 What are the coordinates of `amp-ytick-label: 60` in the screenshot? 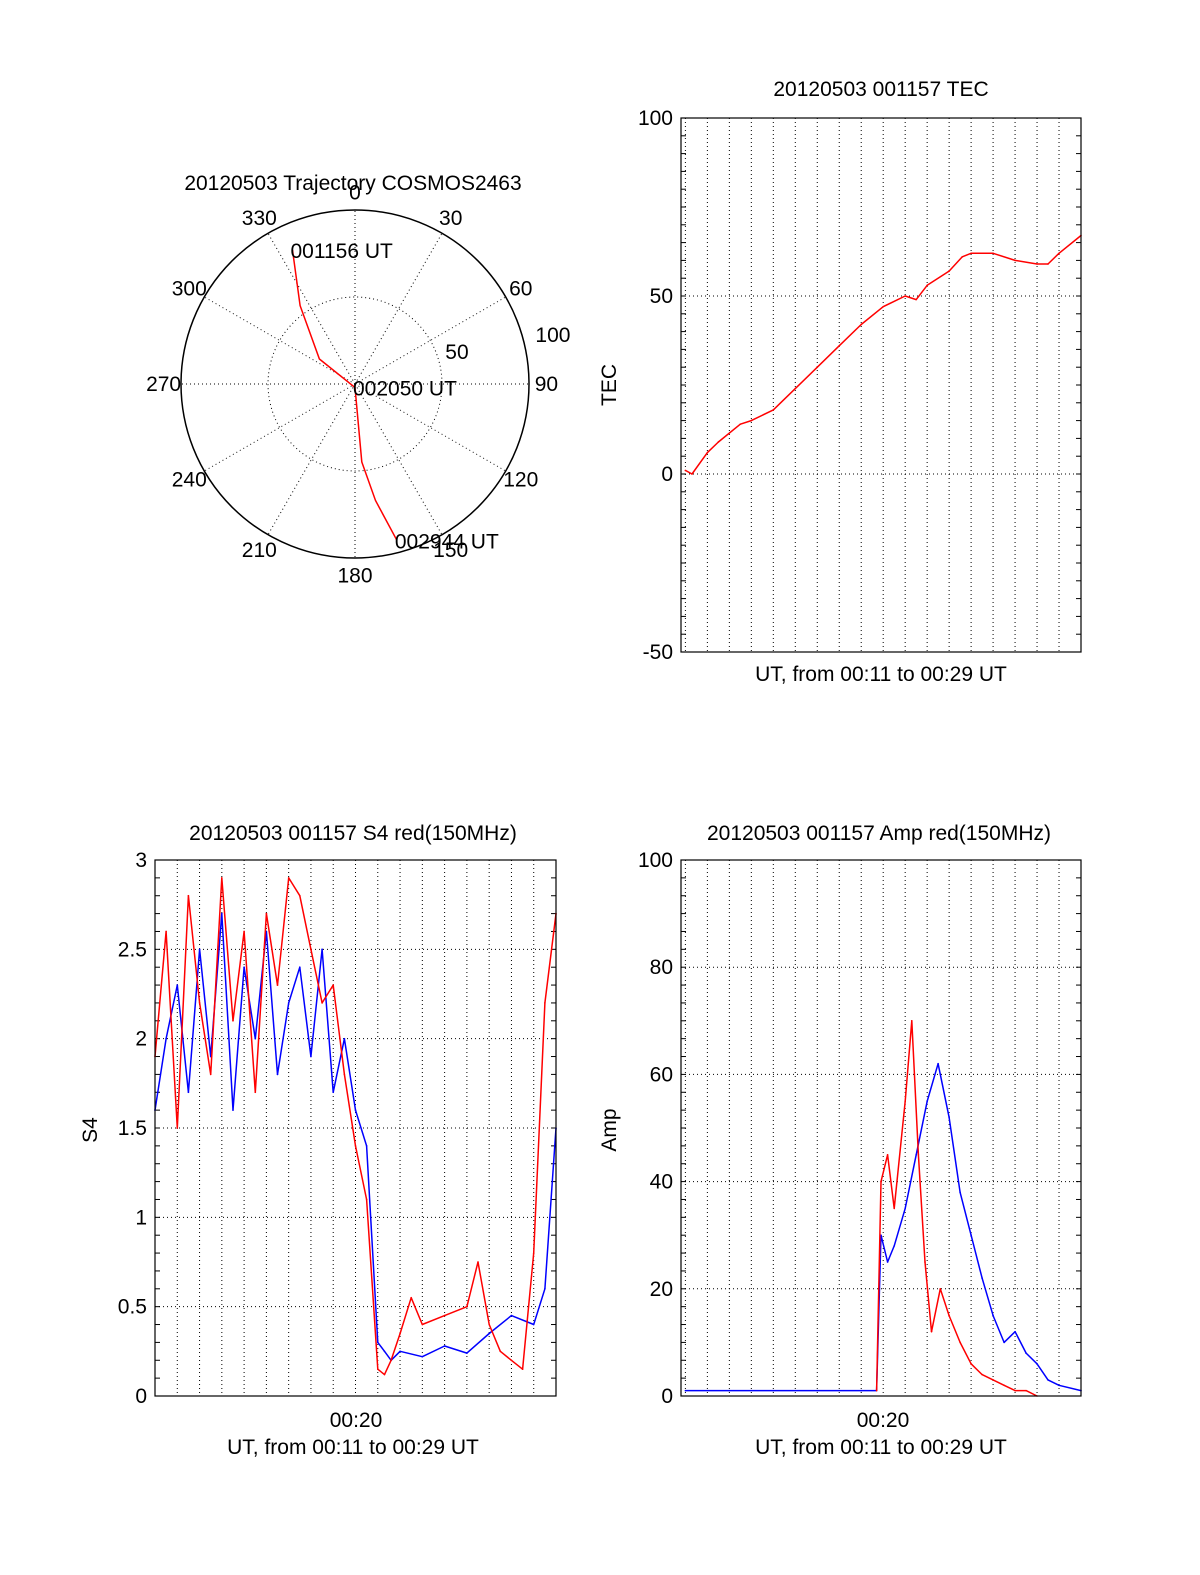 It's located at (661, 1074).